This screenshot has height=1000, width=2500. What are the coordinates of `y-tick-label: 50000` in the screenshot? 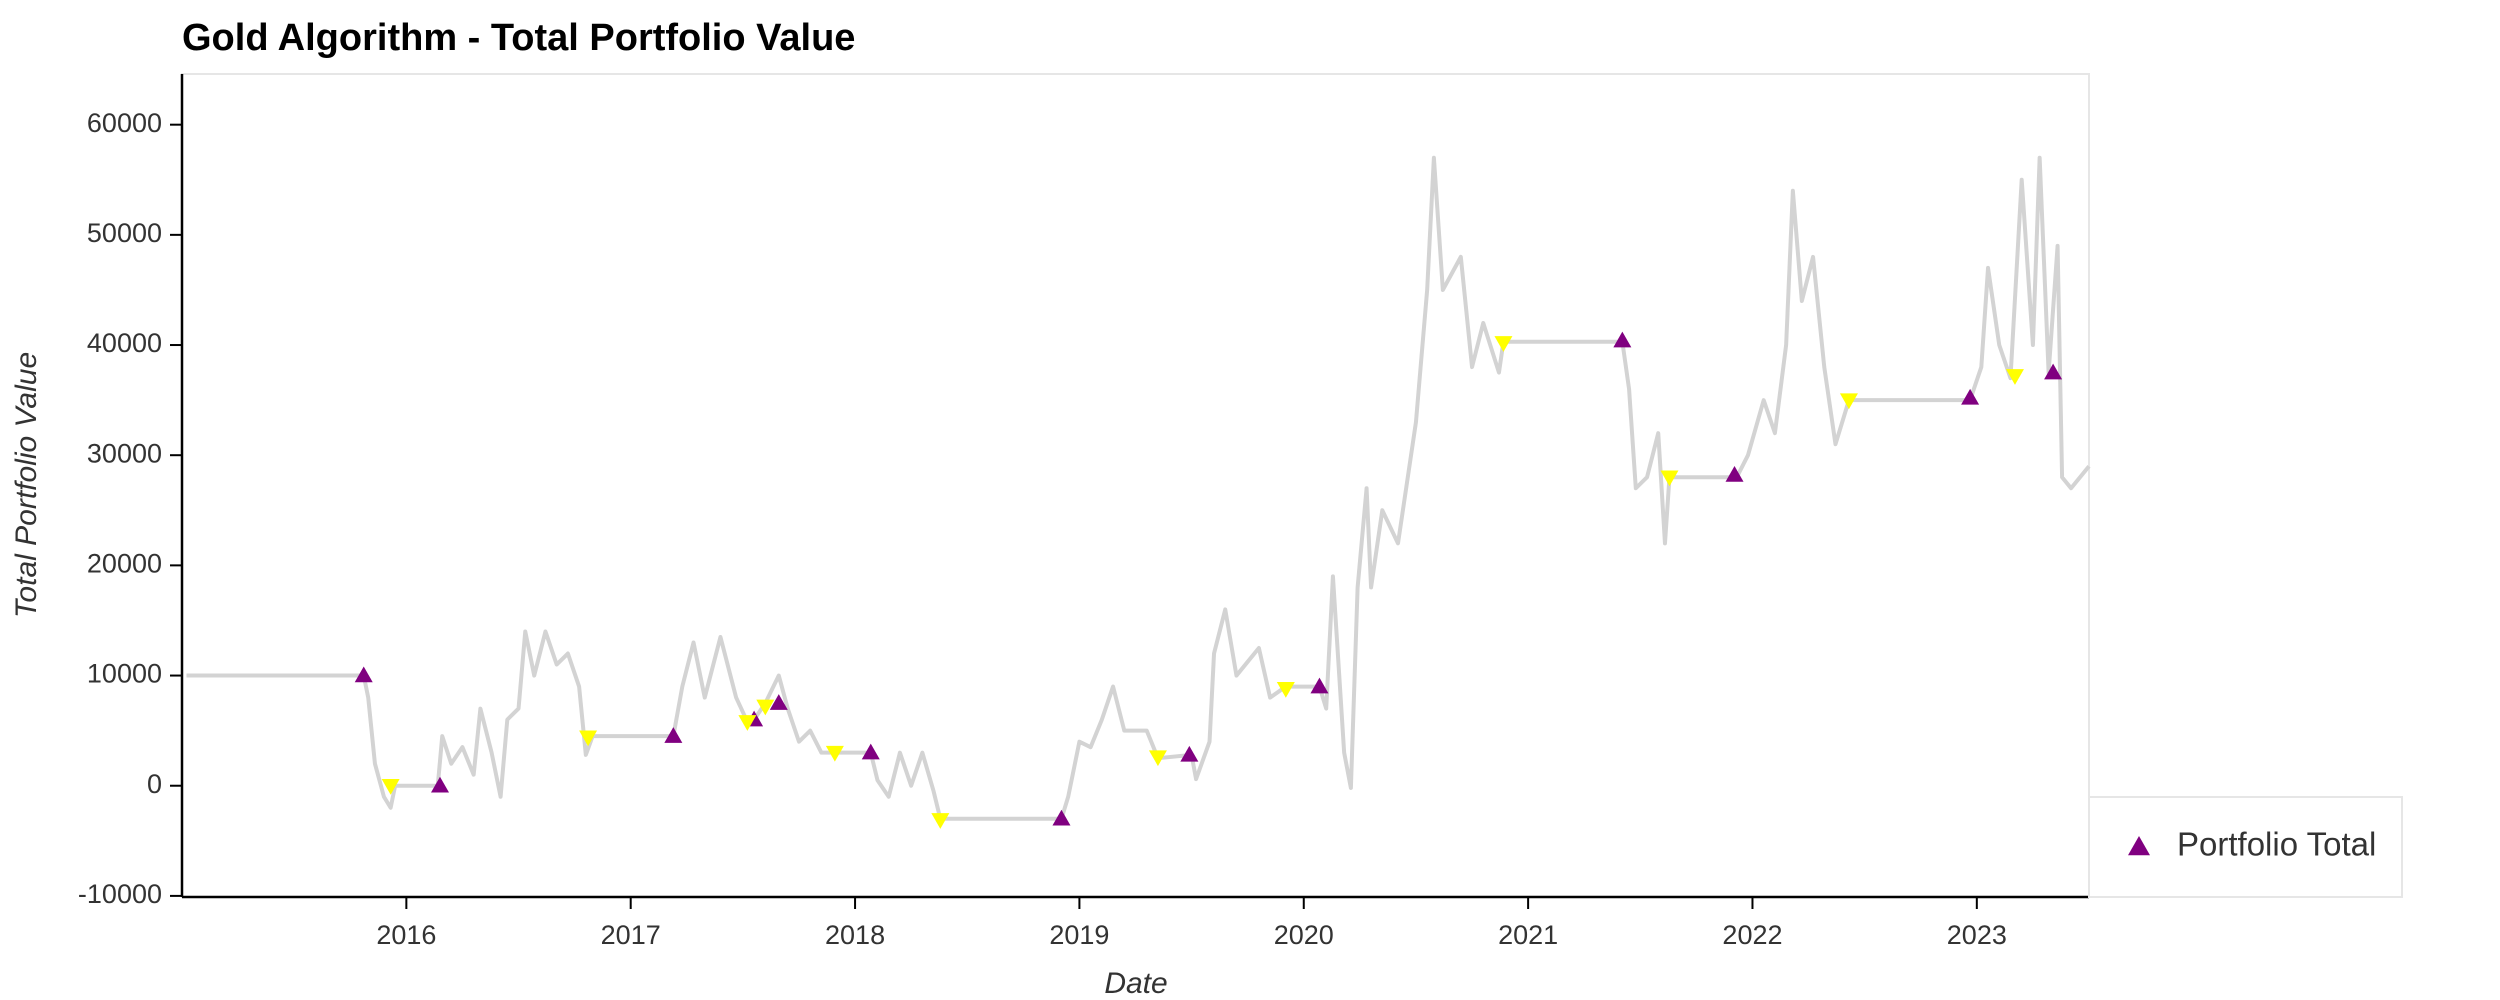 It's located at (124, 233).